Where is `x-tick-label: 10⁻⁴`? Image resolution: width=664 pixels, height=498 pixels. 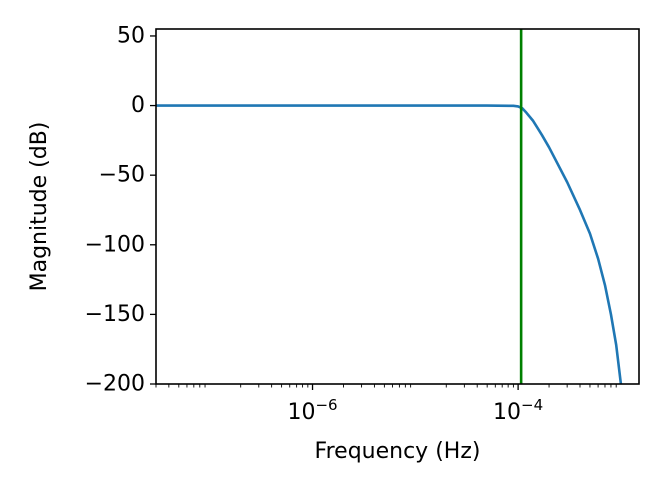 x-tick-label: 10⁻⁴ is located at coordinates (518, 410).